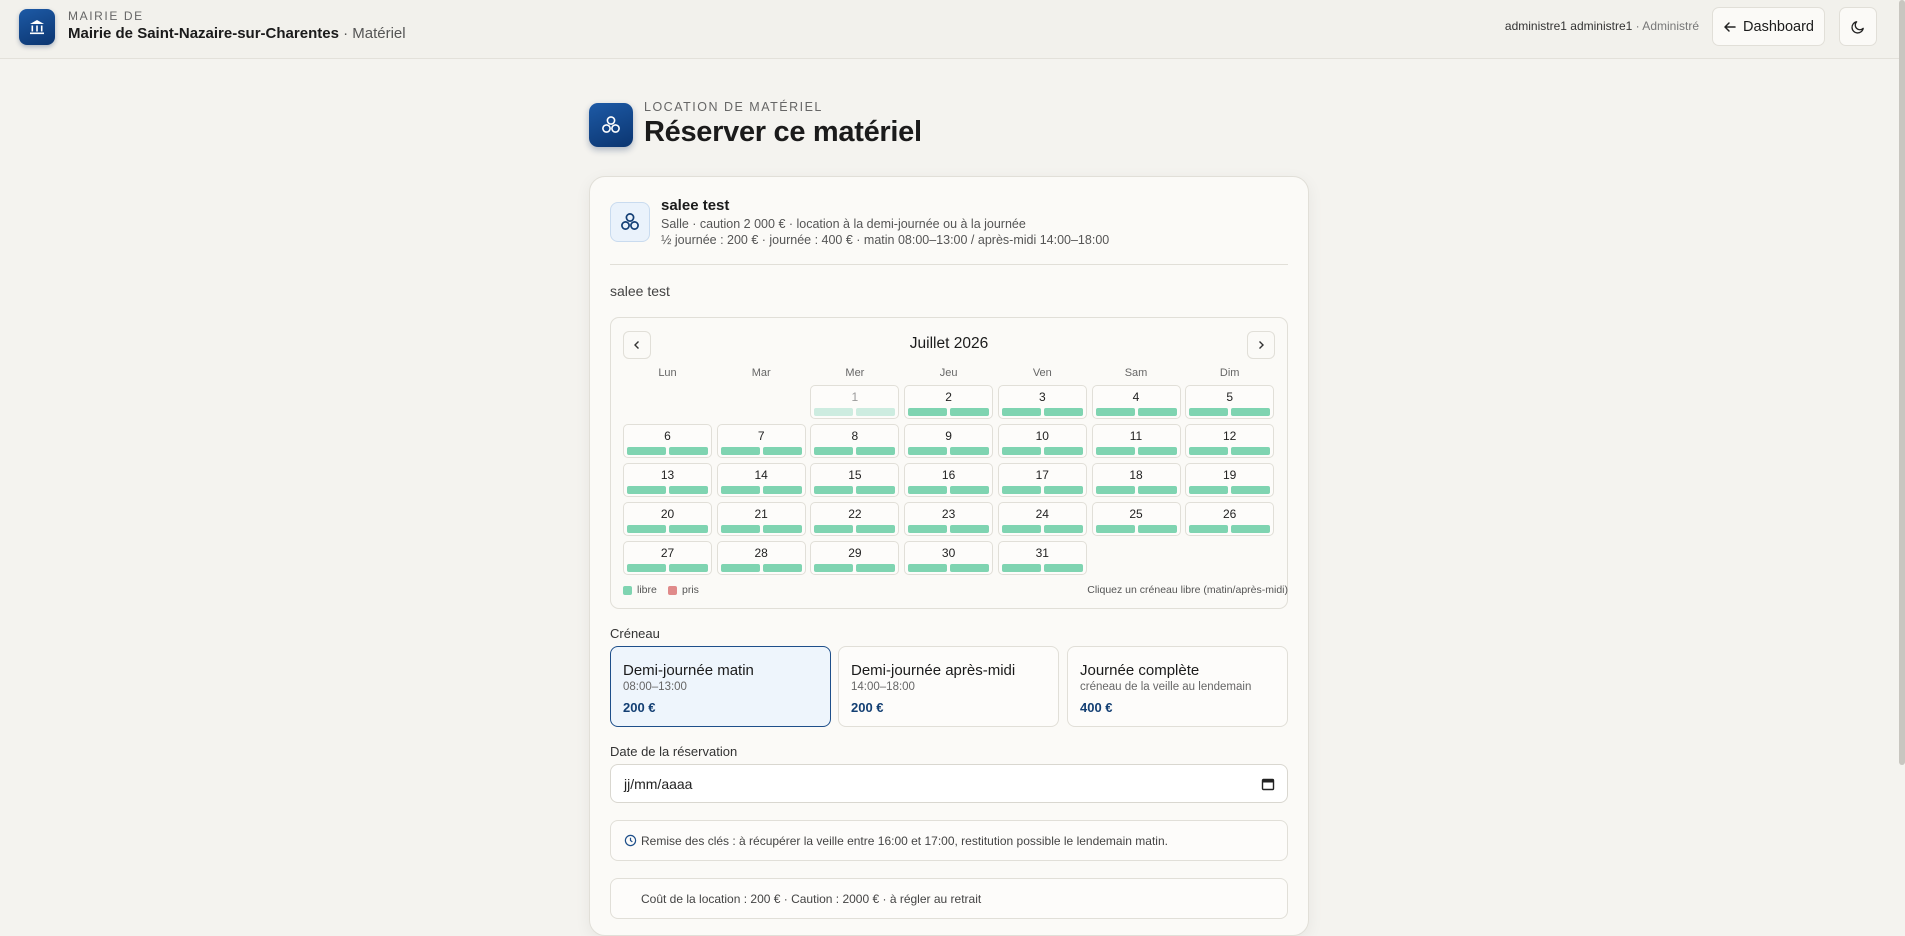 The image size is (1905, 936). I want to click on calendar-day: 4, so click(1136, 402).